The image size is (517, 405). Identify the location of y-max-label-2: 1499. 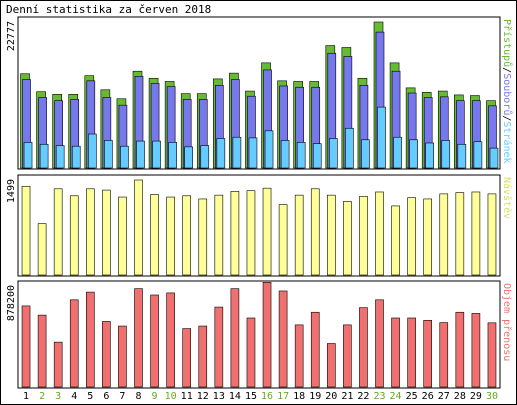
(11, 191).